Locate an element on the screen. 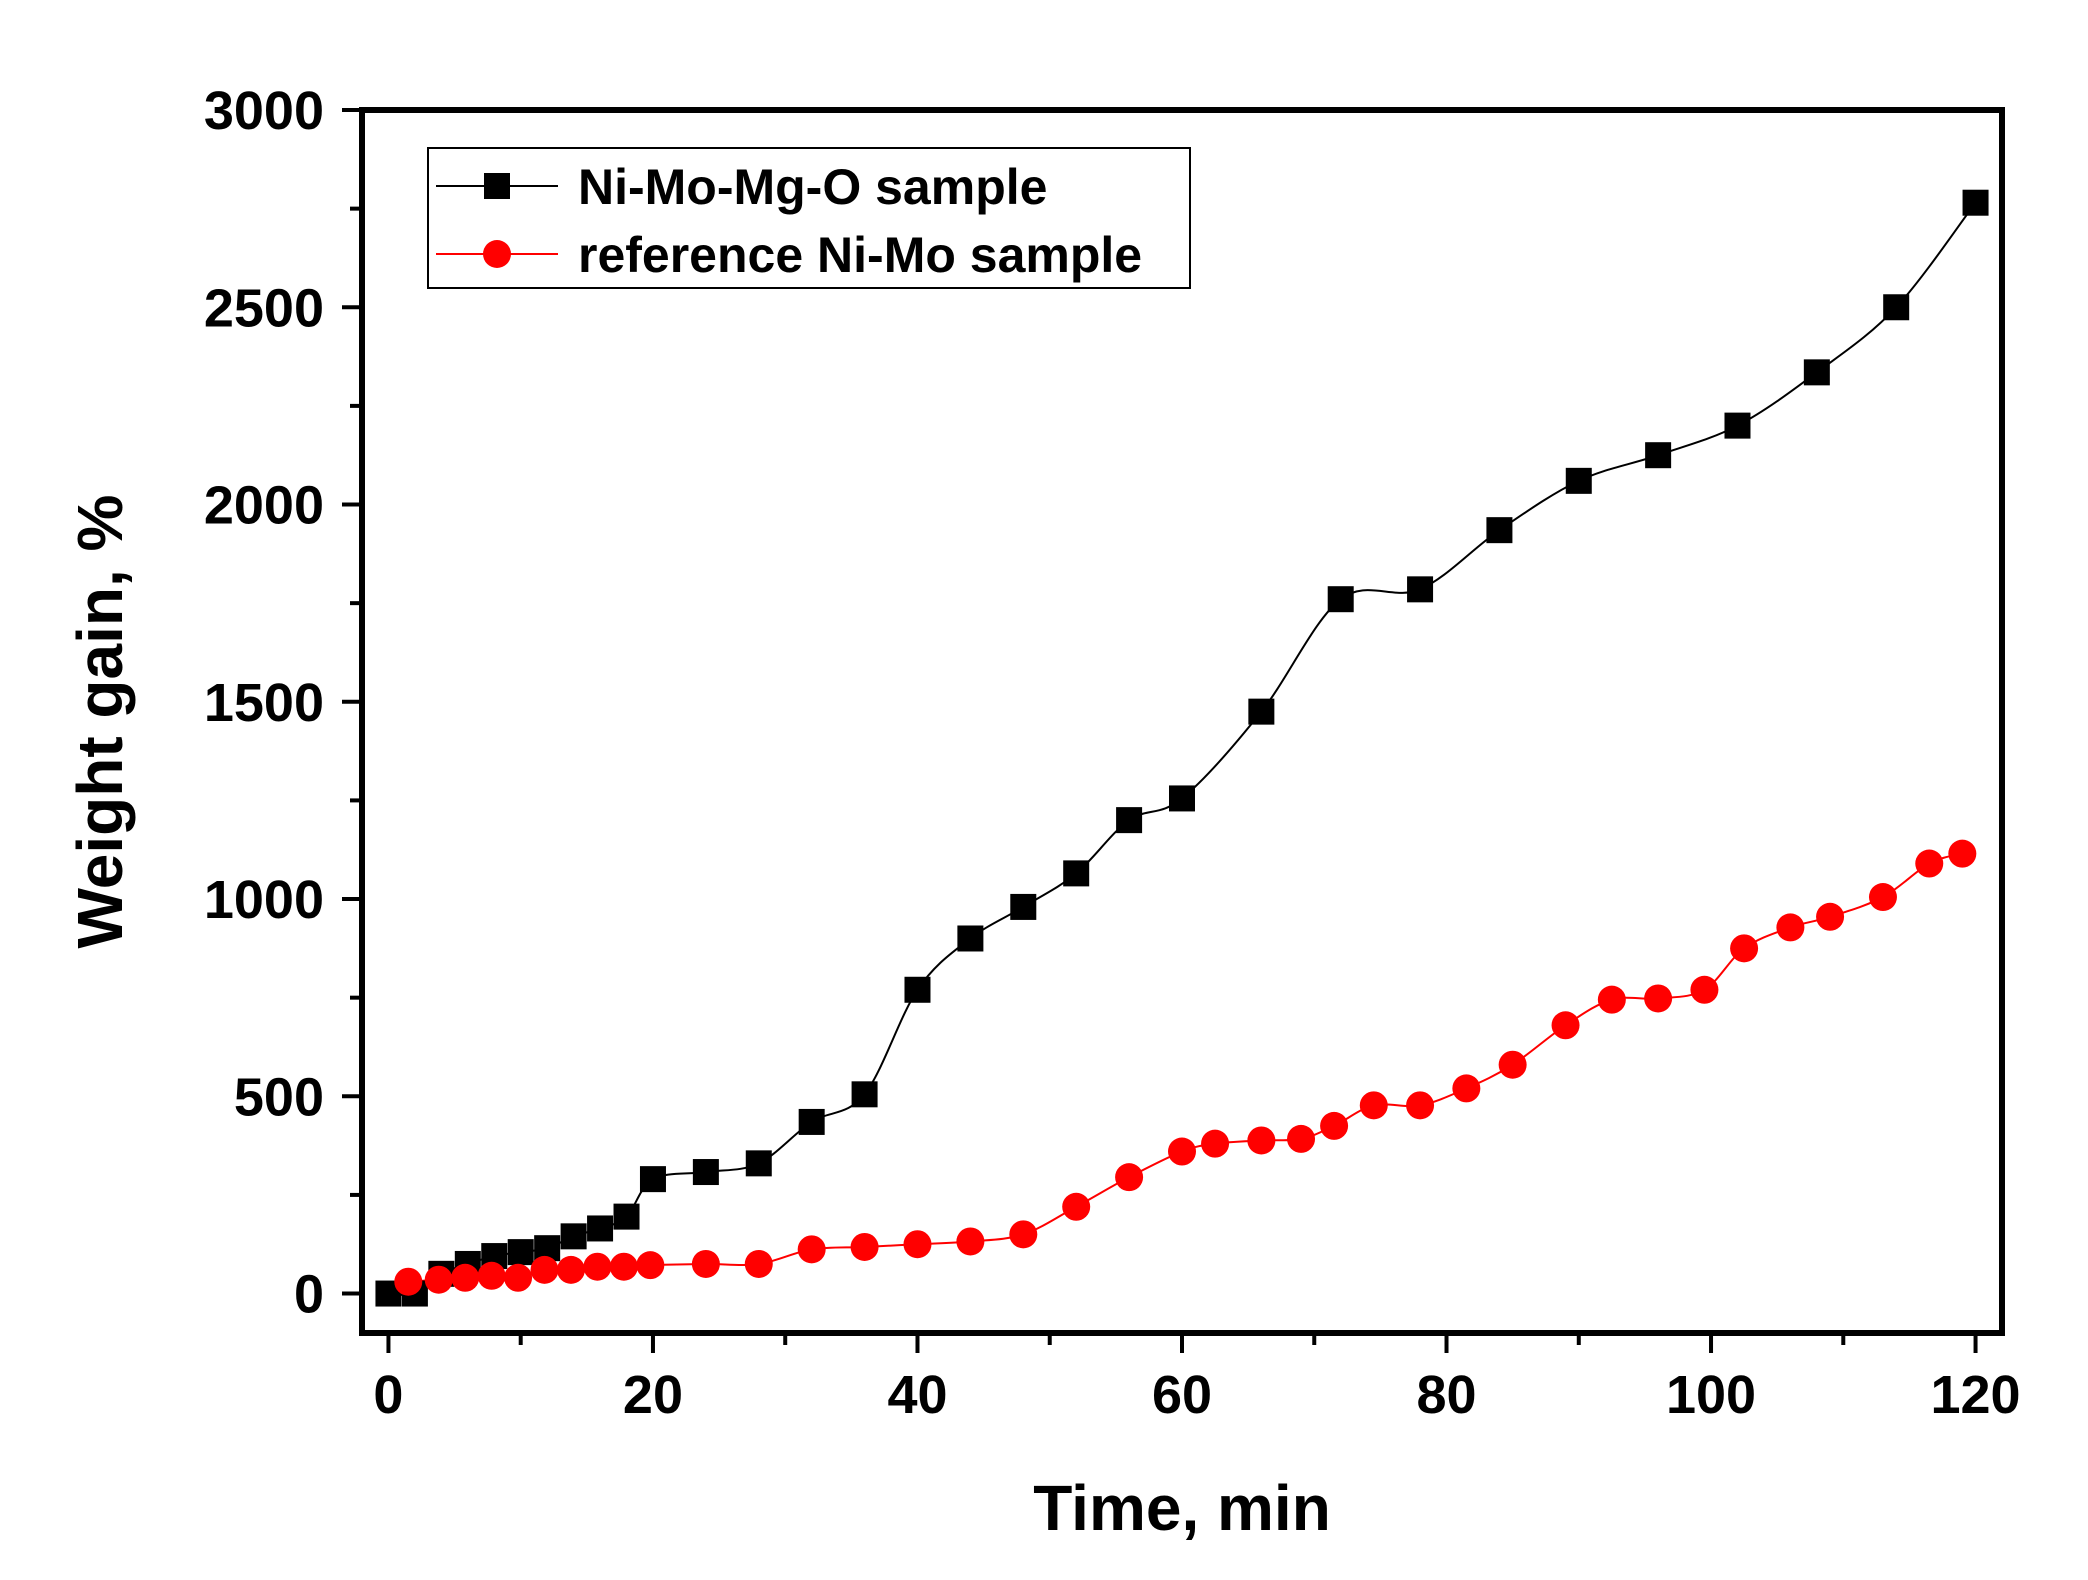  y-tick-label: 1000 is located at coordinates (264, 900).